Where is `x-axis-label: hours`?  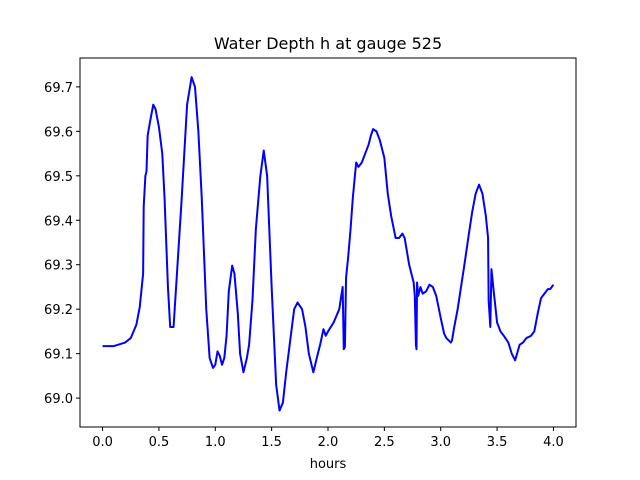 x-axis-label: hours is located at coordinates (328, 464).